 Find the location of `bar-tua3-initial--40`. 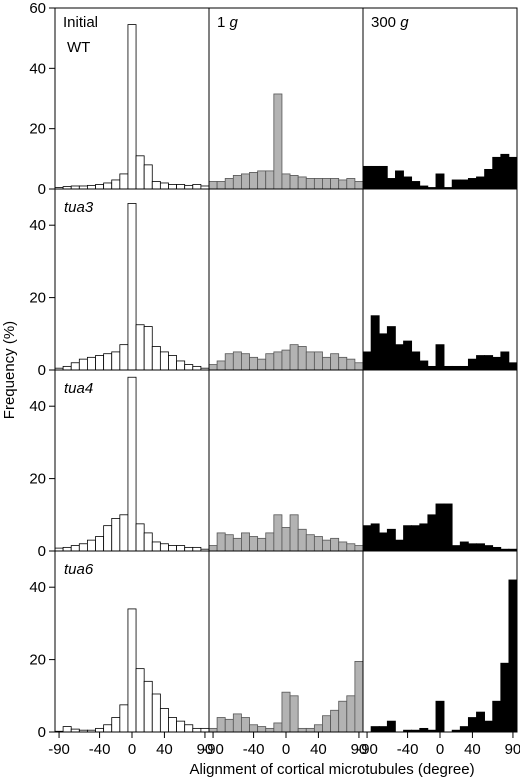

bar-tua3-initial--40 is located at coordinates (100, 363).